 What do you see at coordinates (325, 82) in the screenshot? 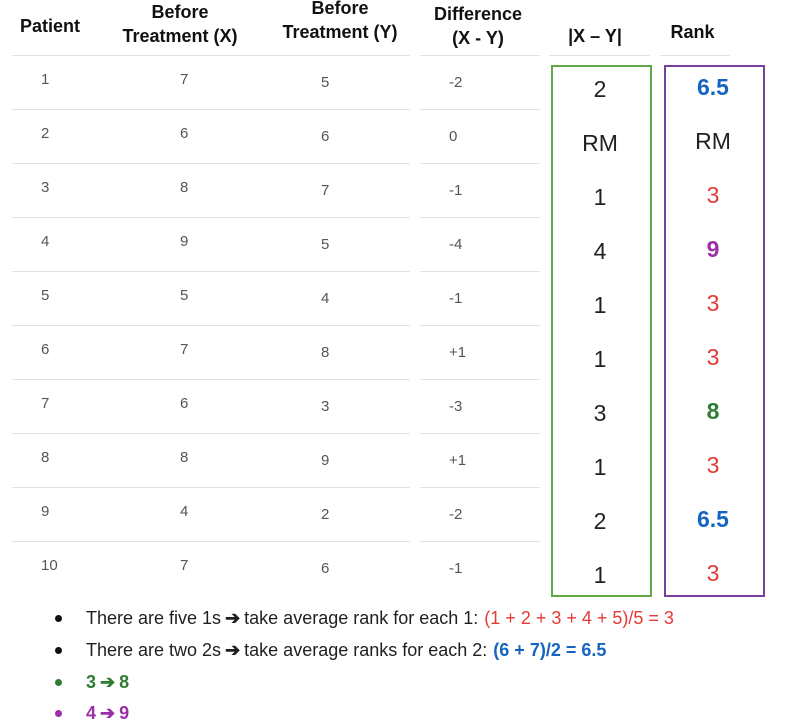
I see `cell-y: 5` at bounding box center [325, 82].